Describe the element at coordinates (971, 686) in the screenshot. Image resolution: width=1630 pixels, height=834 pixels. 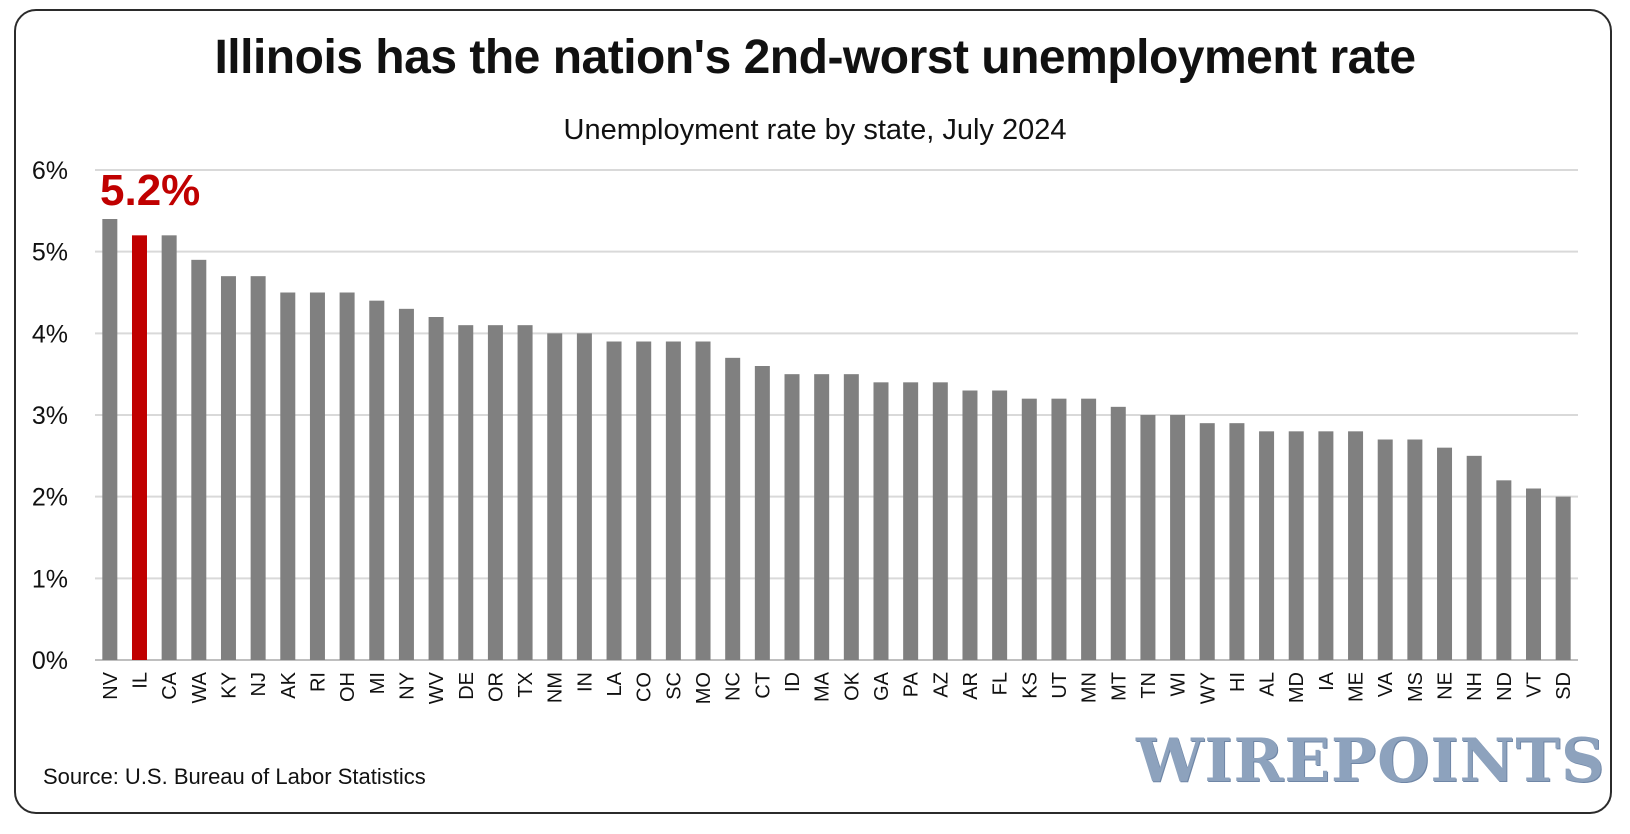
I see `x-tick-label: AR` at that location.